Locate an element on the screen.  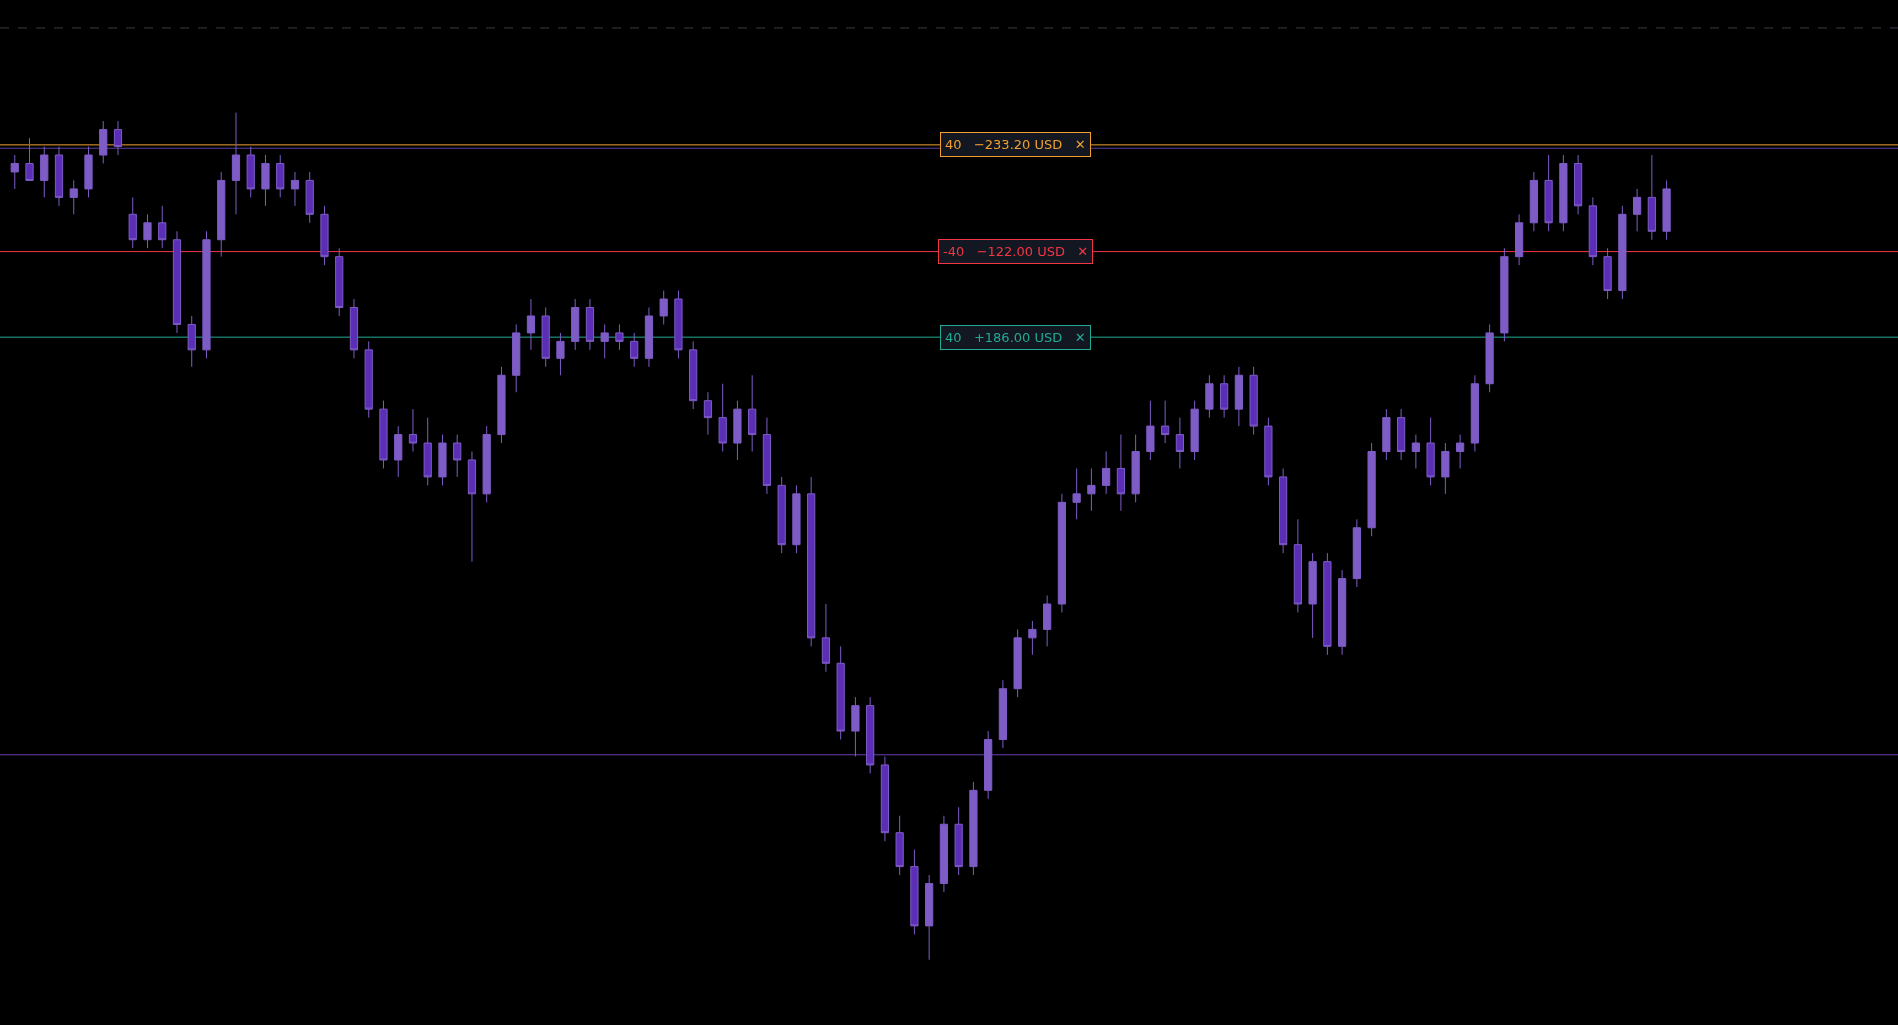
ref-line-label: -40 −122.00 USD ✕ is located at coordinates (1016, 251).